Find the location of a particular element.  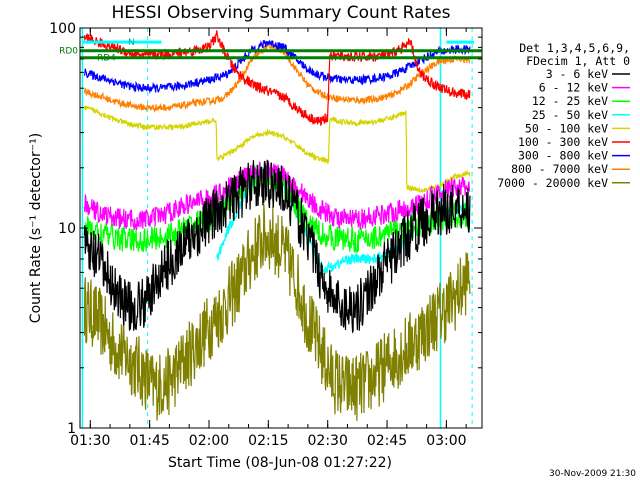

y-axis-label: Count Rate (s⁻¹ detector⁻¹) is located at coordinates (36, 228).